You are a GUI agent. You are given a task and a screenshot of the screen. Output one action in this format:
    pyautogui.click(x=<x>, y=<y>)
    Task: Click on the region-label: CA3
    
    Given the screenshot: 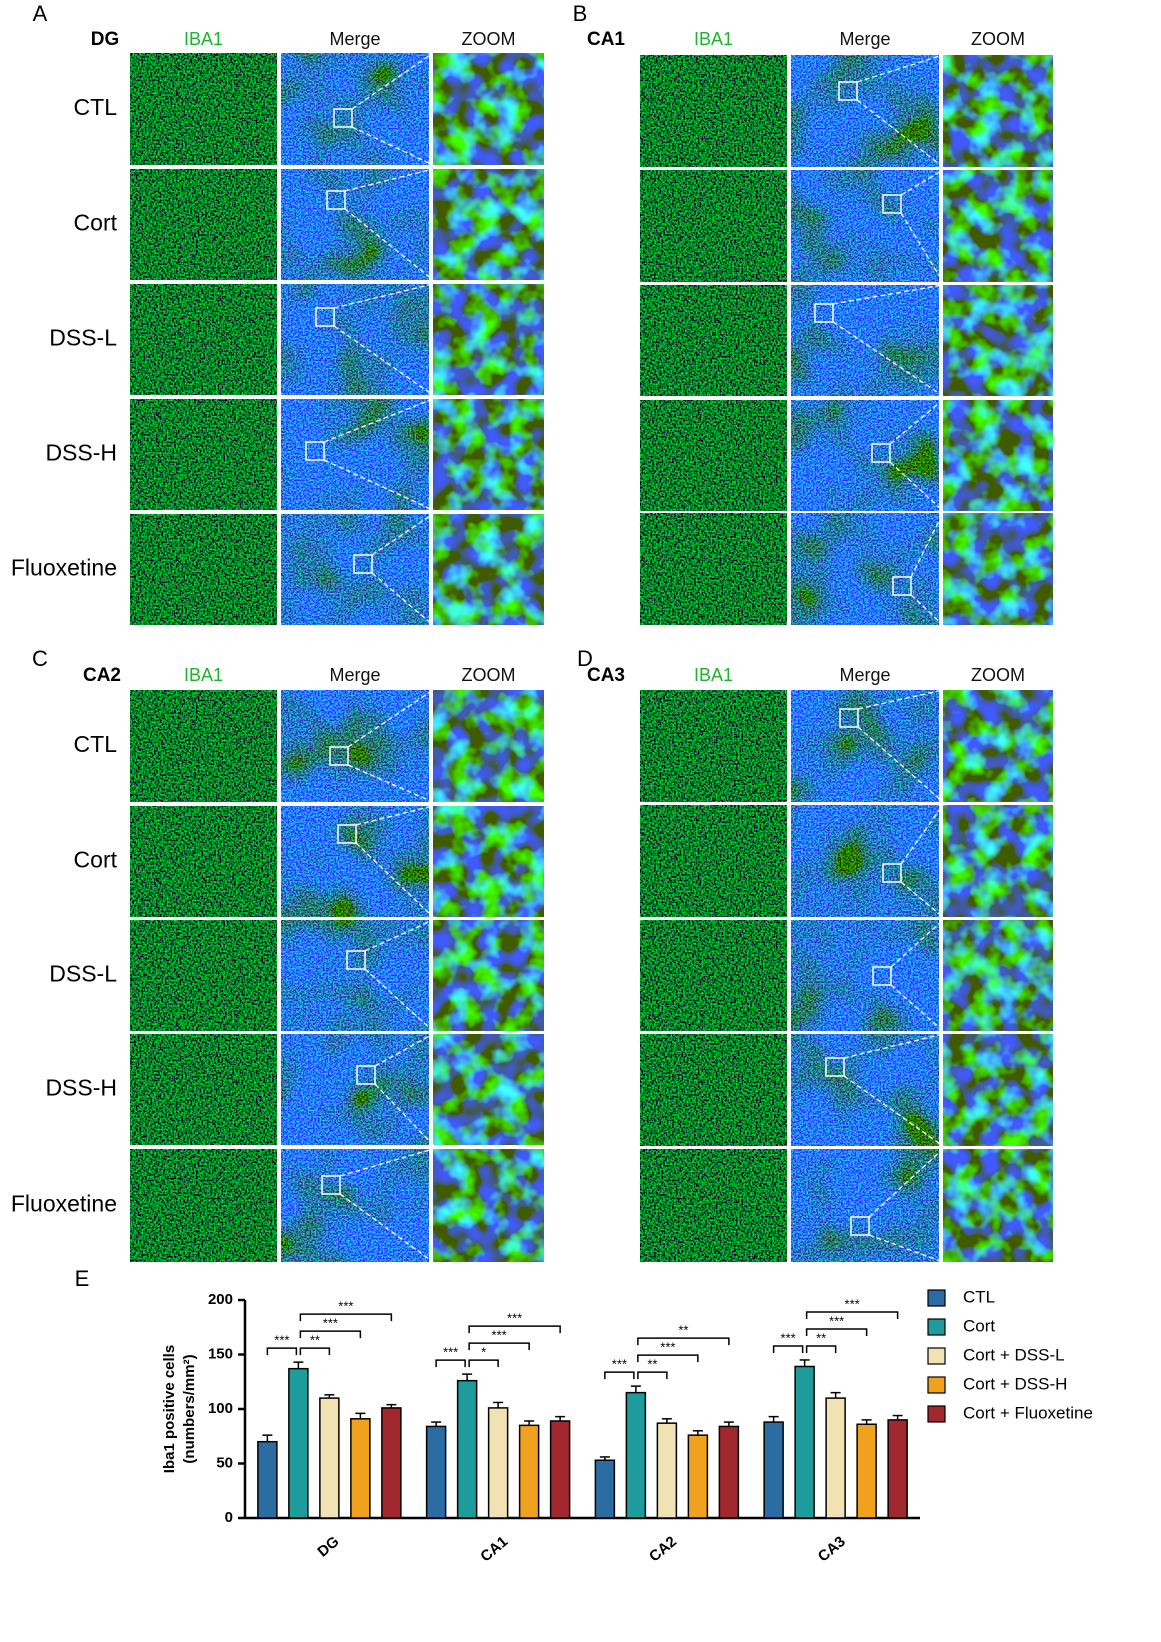 What is the action you would take?
    pyautogui.click(x=606, y=675)
    